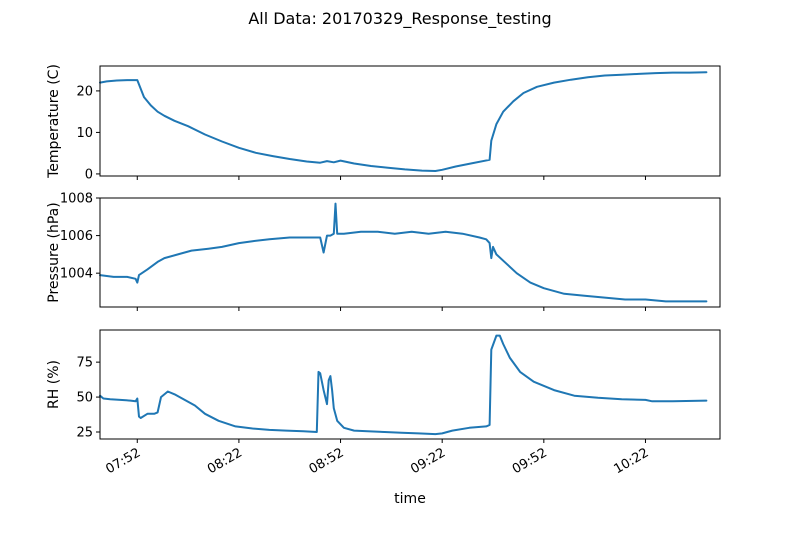 Image resolution: width=800 pixels, height=550 pixels. What do you see at coordinates (84, 433) in the screenshot?
I see `y-tick-label: 25` at bounding box center [84, 433].